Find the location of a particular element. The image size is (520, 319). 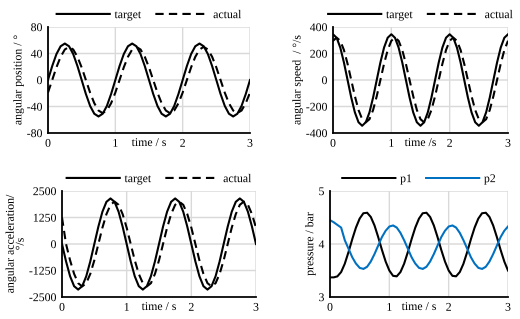

y-tick-label: -200 is located at coordinates (316, 106).